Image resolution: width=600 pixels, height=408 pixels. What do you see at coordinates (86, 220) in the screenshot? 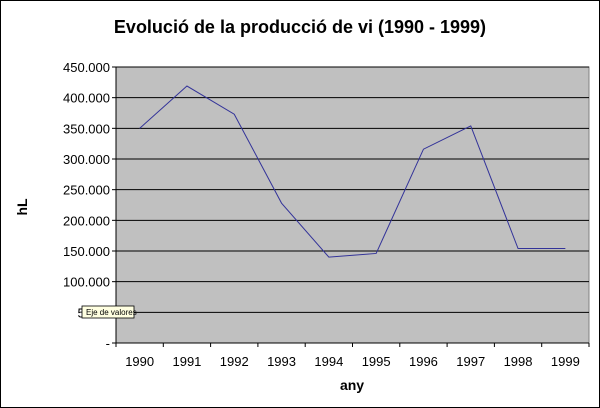
I see `y-tick-label: 200.000` at bounding box center [86, 220].